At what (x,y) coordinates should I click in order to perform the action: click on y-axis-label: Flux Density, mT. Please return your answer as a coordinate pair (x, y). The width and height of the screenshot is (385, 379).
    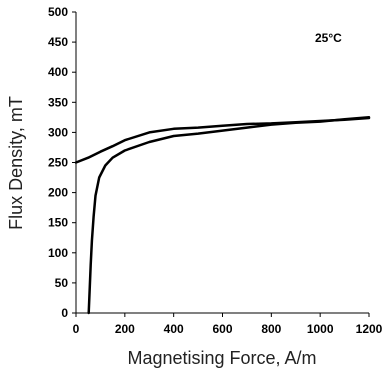
    Looking at the image, I should click on (16, 163).